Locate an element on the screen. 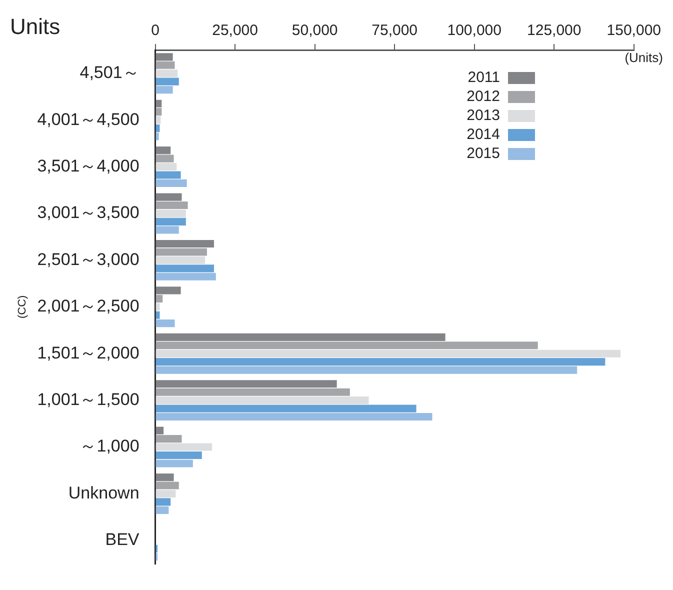  legend-label: 2013 is located at coordinates (483, 115).